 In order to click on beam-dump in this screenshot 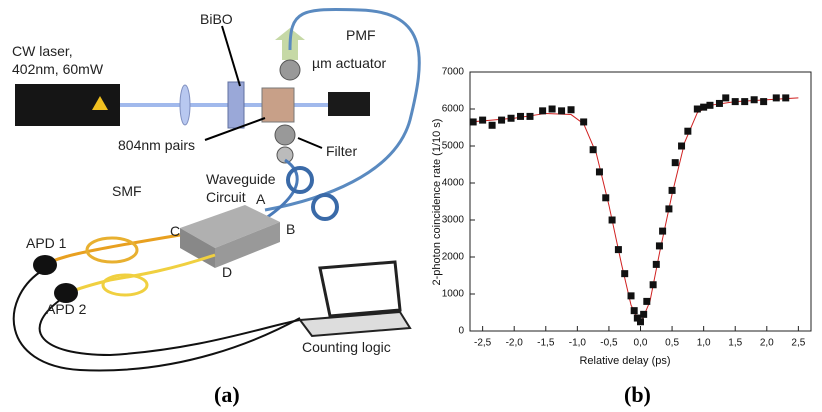, I will do `click(349, 104)`.